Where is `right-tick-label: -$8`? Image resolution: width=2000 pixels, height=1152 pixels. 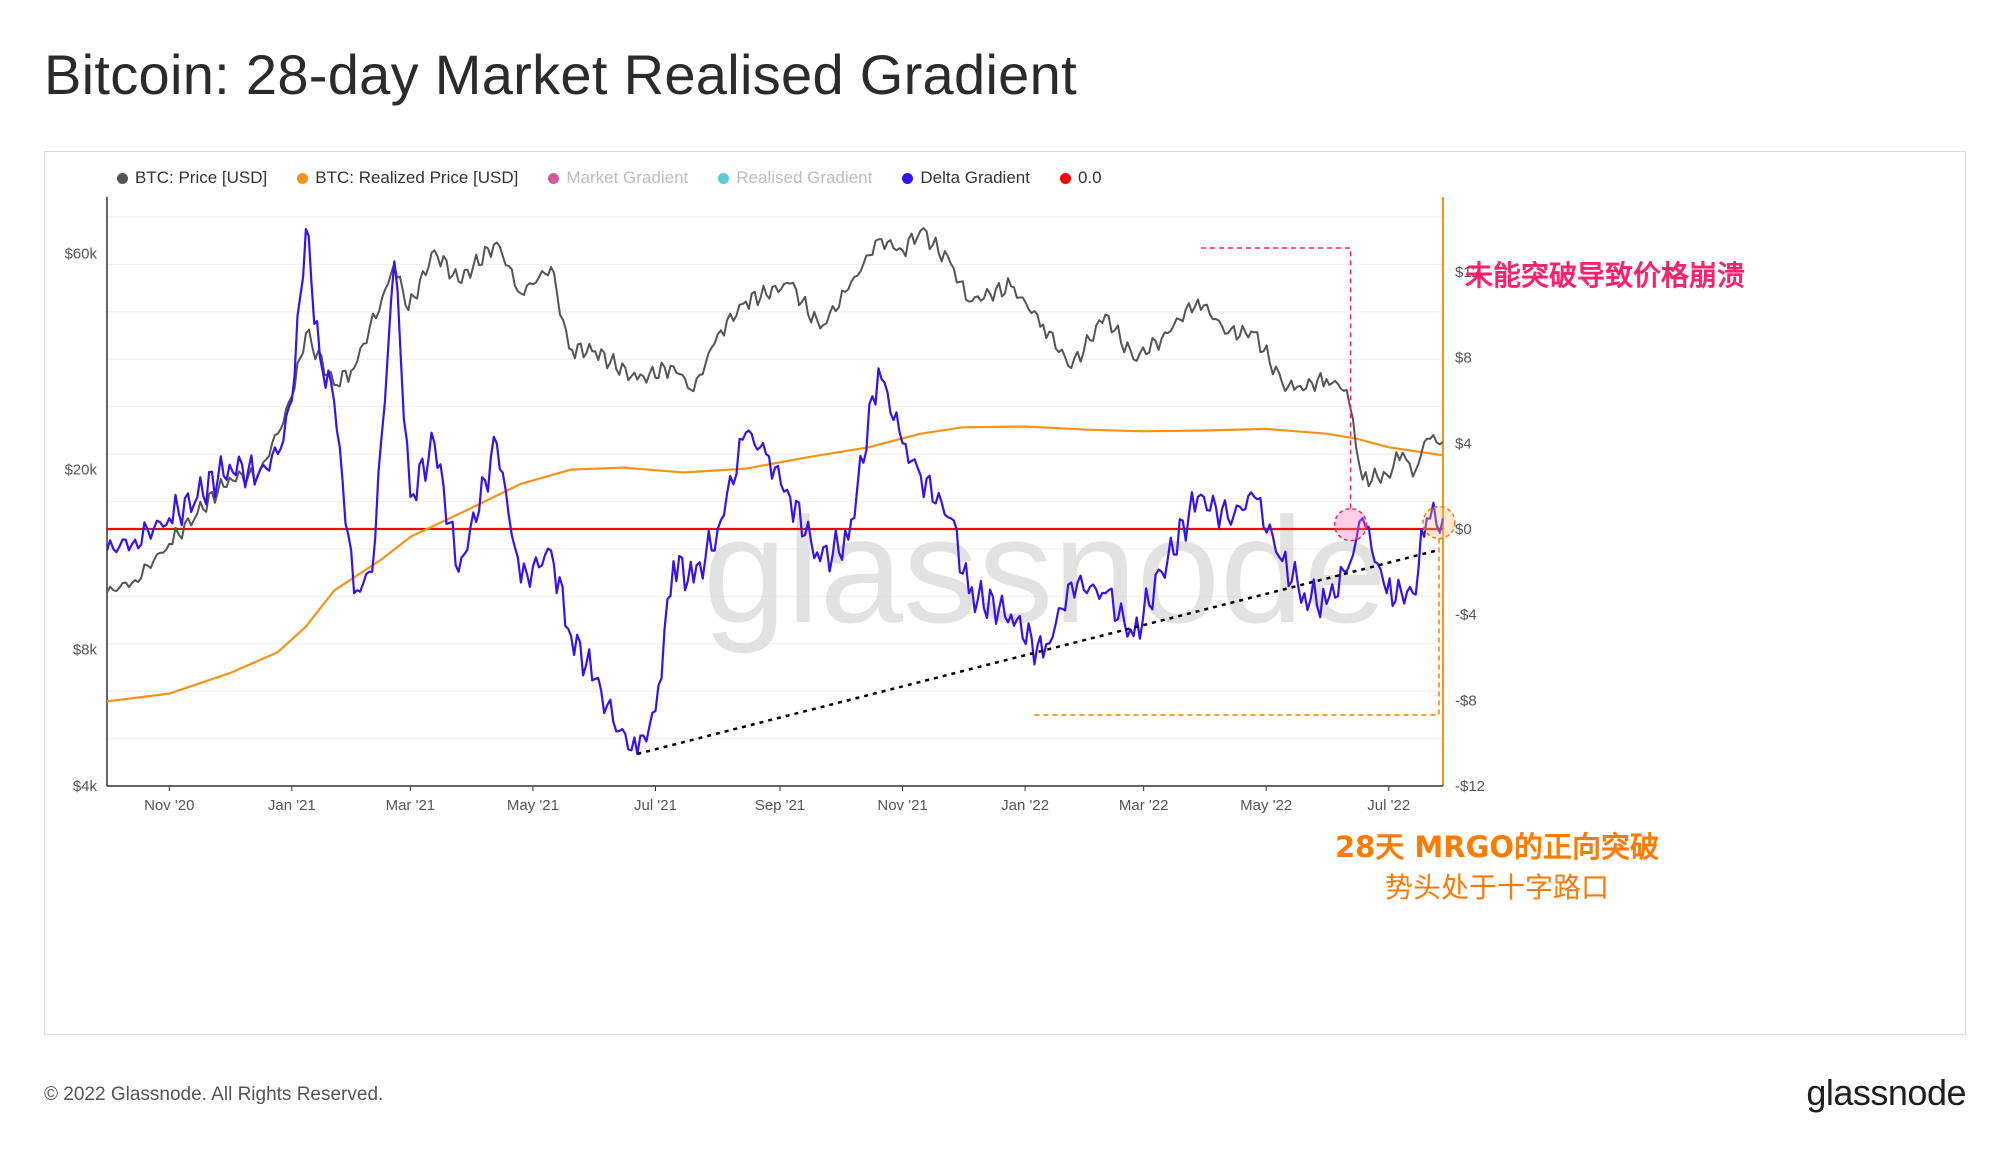 right-tick-label: -$8 is located at coordinates (1466, 700).